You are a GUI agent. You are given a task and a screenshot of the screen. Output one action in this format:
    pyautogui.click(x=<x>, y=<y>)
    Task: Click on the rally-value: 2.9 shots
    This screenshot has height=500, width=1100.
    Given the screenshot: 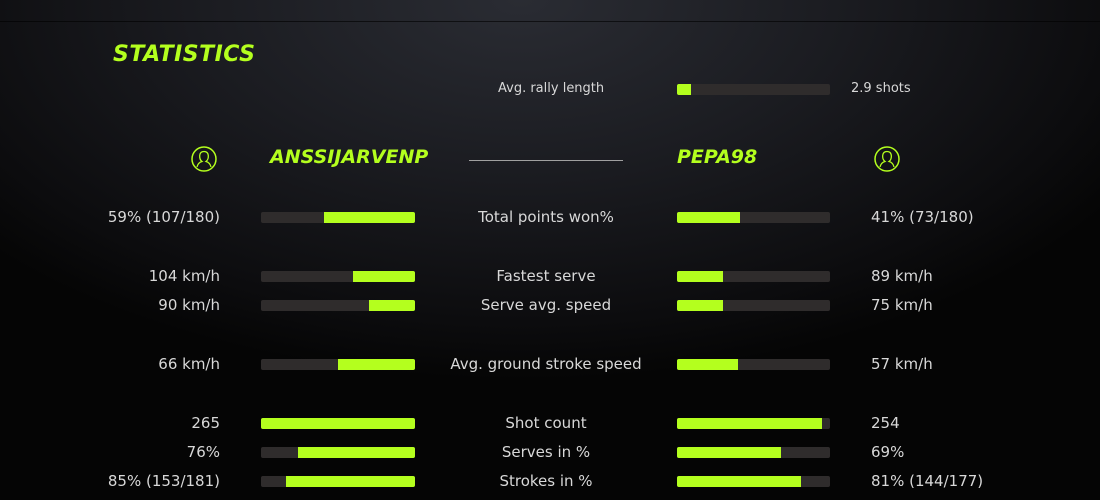 What is the action you would take?
    pyautogui.click(x=881, y=88)
    